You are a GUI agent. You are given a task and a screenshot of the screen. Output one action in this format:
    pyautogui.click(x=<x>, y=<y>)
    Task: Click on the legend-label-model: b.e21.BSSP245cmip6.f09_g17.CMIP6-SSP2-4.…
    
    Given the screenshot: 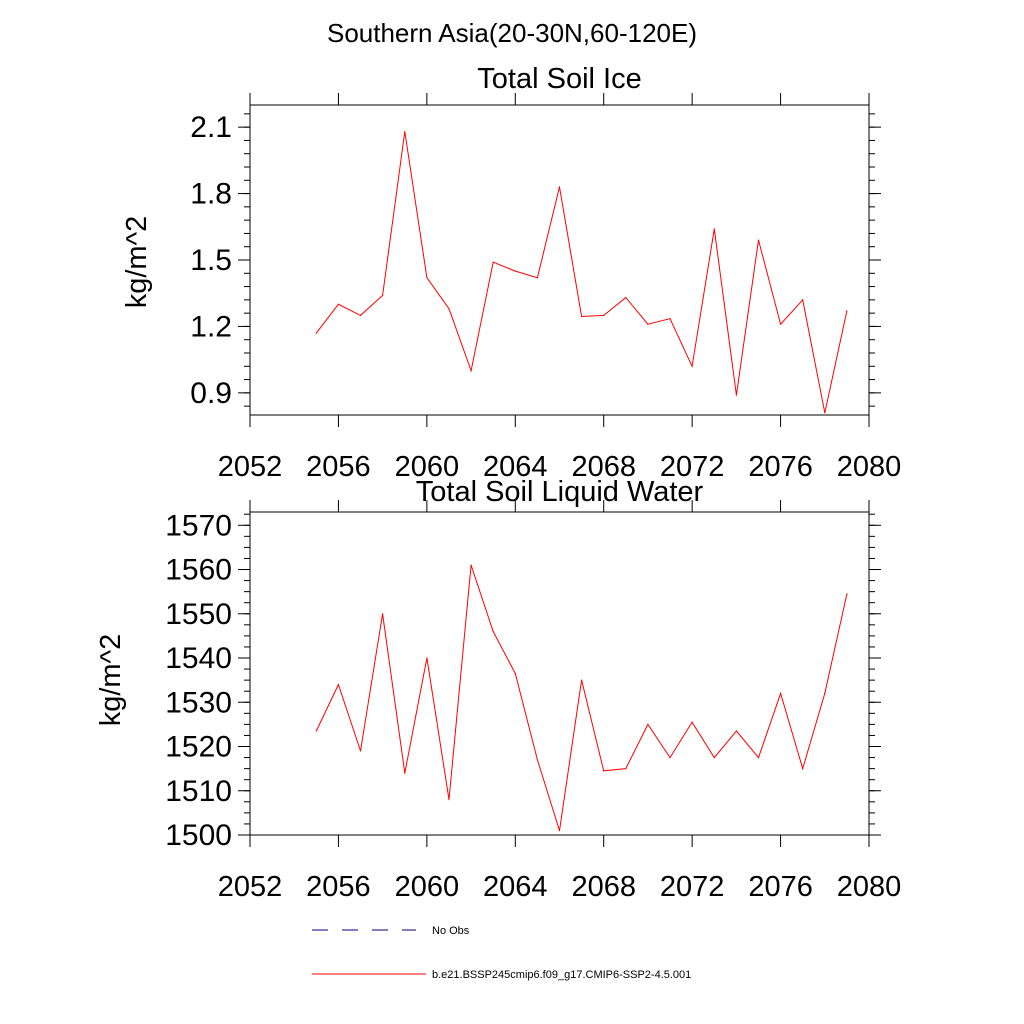 What is the action you would take?
    pyautogui.click(x=561, y=975)
    